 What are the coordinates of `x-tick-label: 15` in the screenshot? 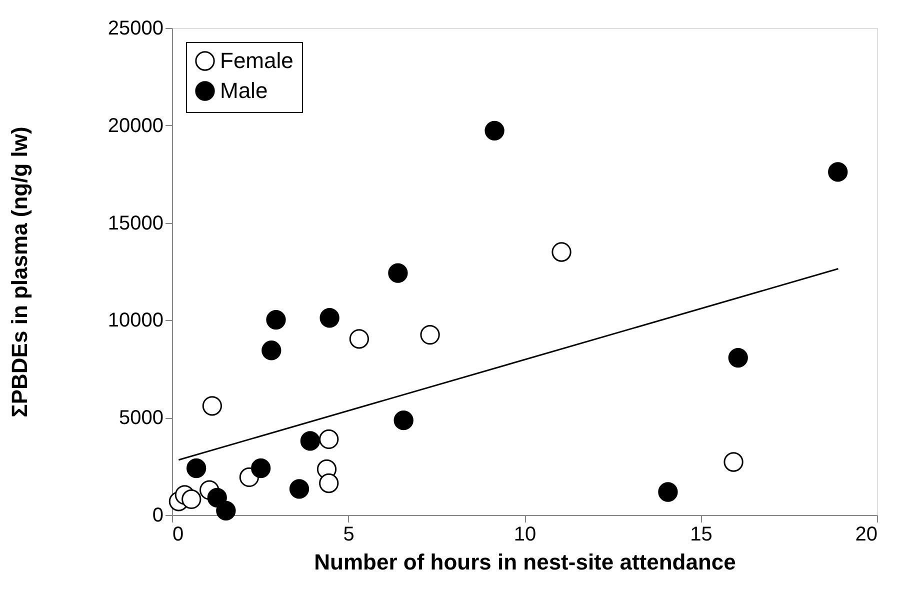 It's located at (701, 535).